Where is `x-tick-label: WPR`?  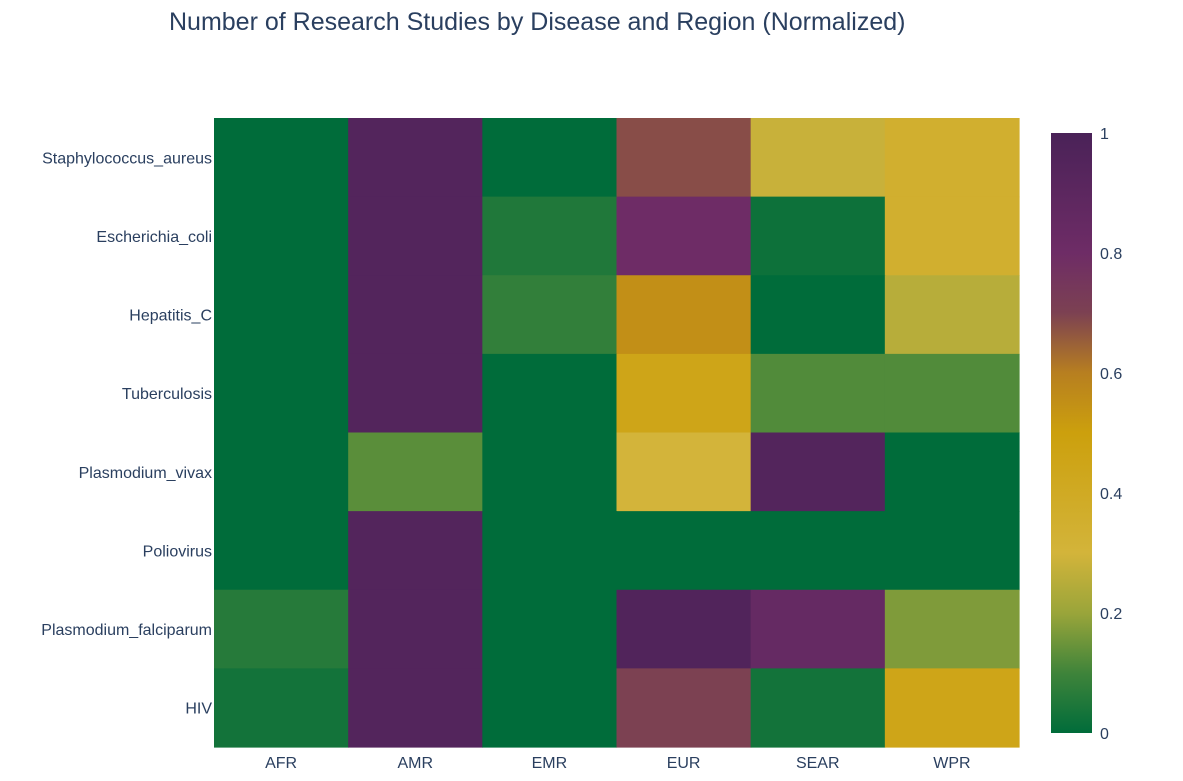 x-tick-label: WPR is located at coordinates (951, 763).